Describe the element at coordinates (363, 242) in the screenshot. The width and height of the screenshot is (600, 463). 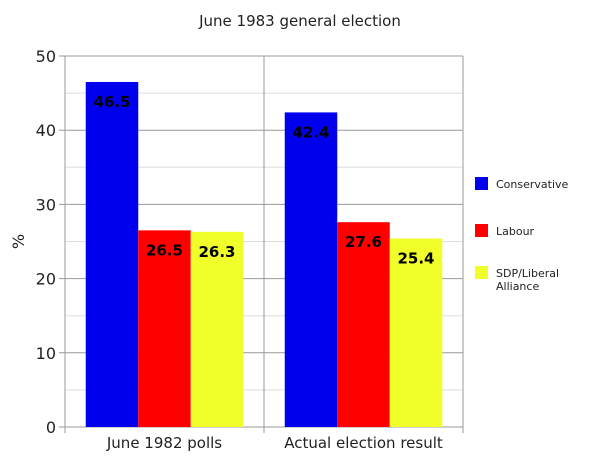
I see `data-label: 27.6` at that location.